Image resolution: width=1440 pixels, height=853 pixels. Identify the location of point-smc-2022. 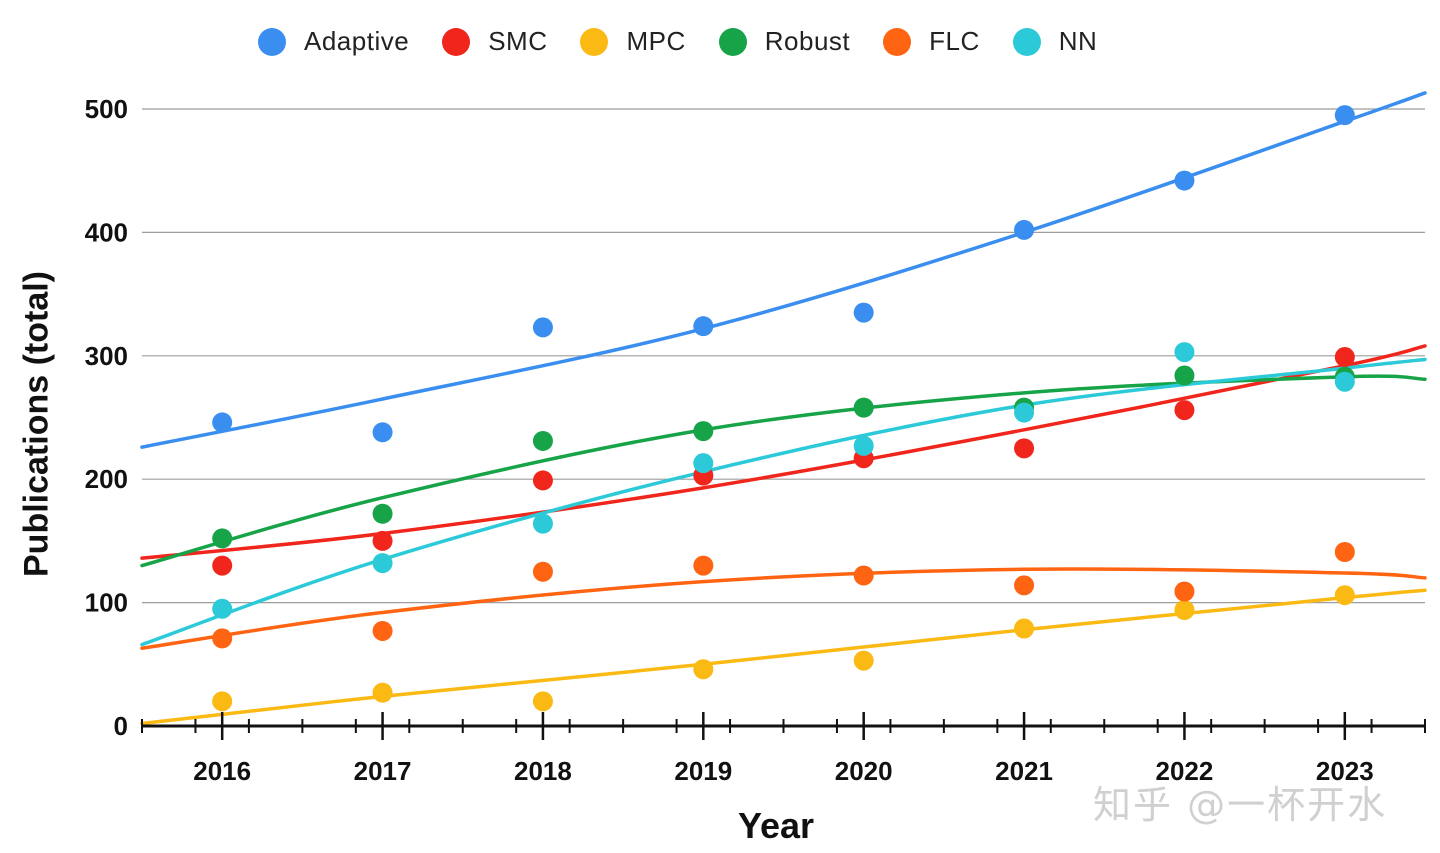
(1184, 410).